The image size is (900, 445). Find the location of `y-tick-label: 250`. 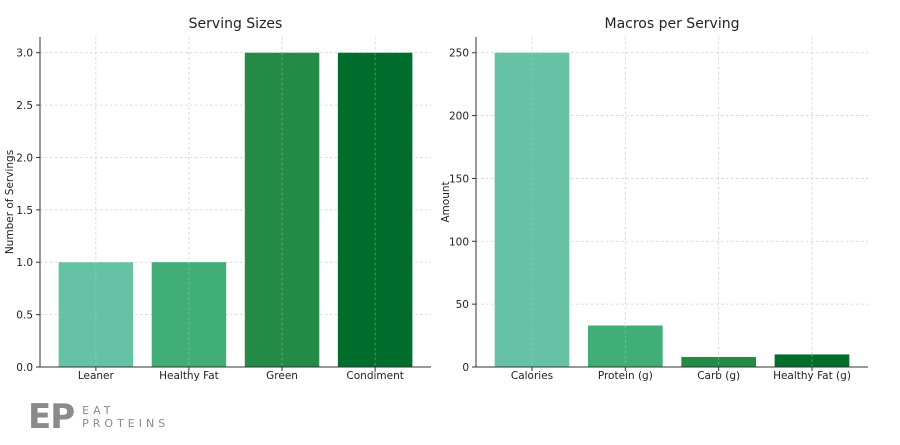

y-tick-label: 250 is located at coordinates (459, 54).